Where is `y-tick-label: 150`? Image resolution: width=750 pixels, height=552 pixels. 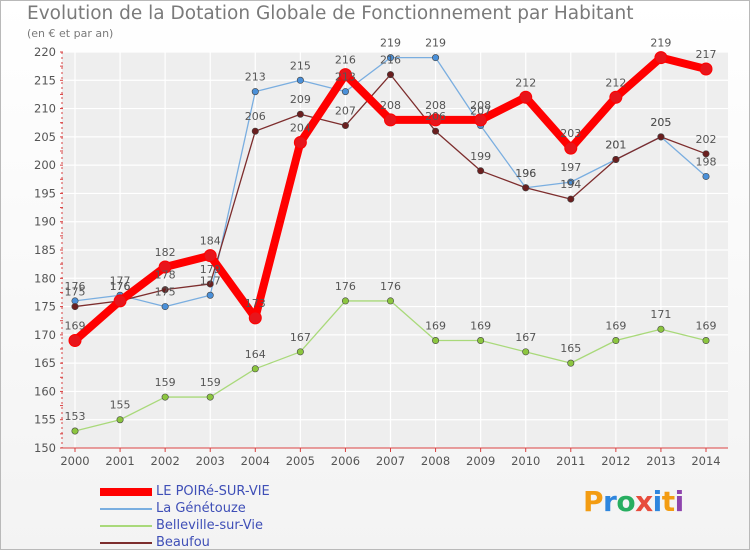
y-tick-label: 150 is located at coordinates (45, 448).